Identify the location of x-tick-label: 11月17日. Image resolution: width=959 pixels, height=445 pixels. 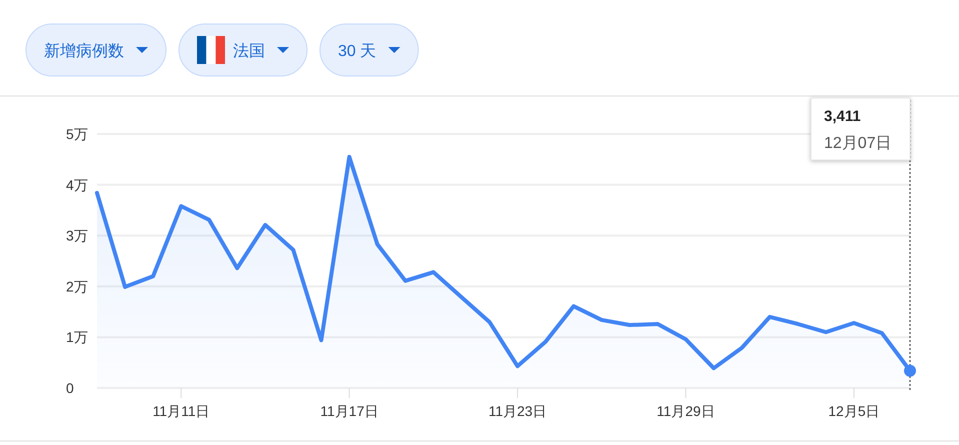
(349, 411).